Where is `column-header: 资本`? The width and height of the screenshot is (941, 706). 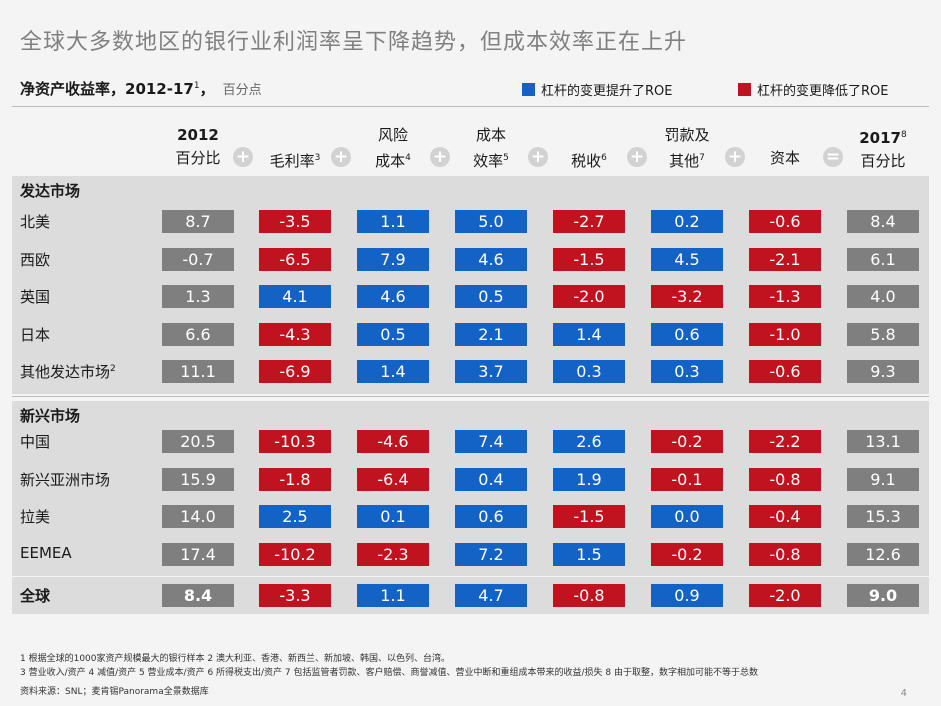
column-header: 资本 is located at coordinates (785, 147).